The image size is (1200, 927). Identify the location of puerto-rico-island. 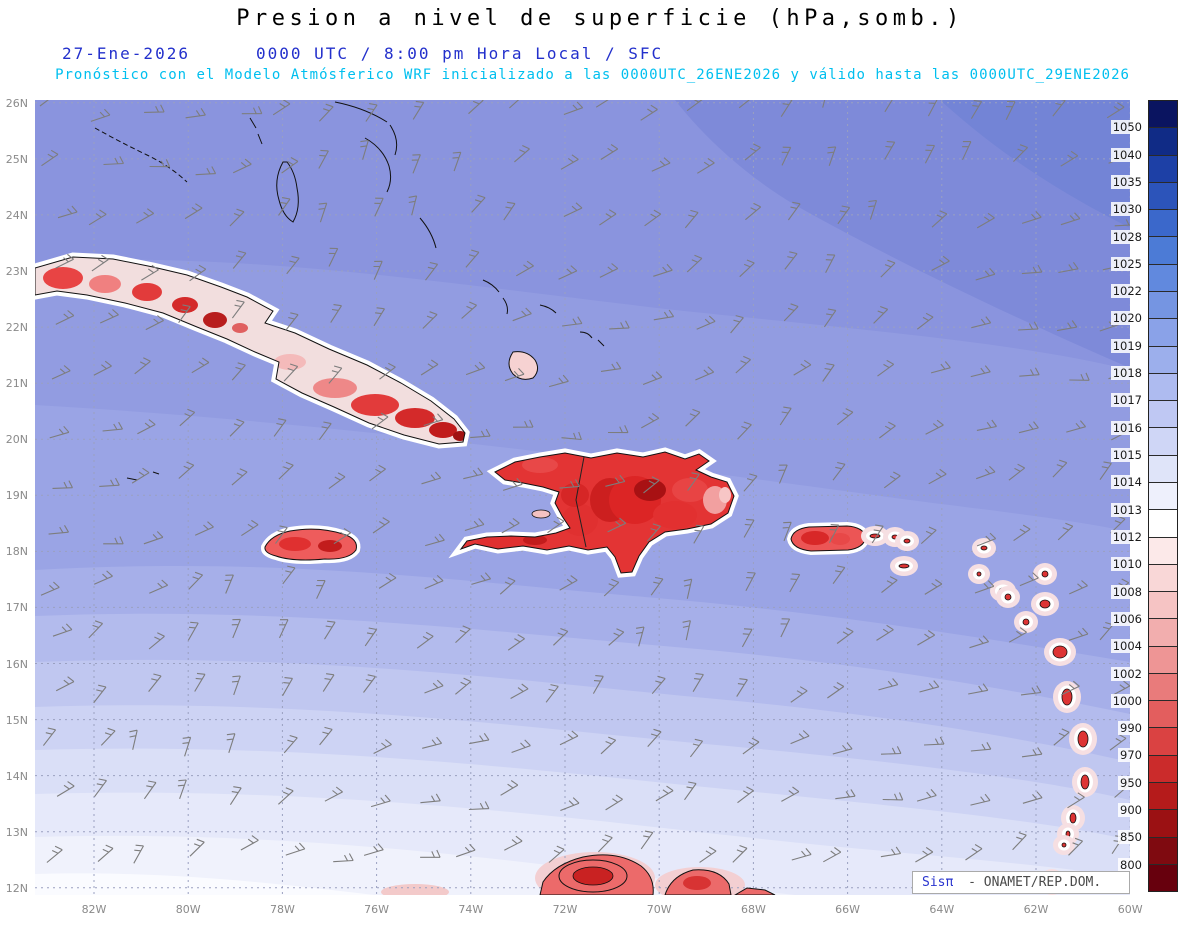
(828, 538).